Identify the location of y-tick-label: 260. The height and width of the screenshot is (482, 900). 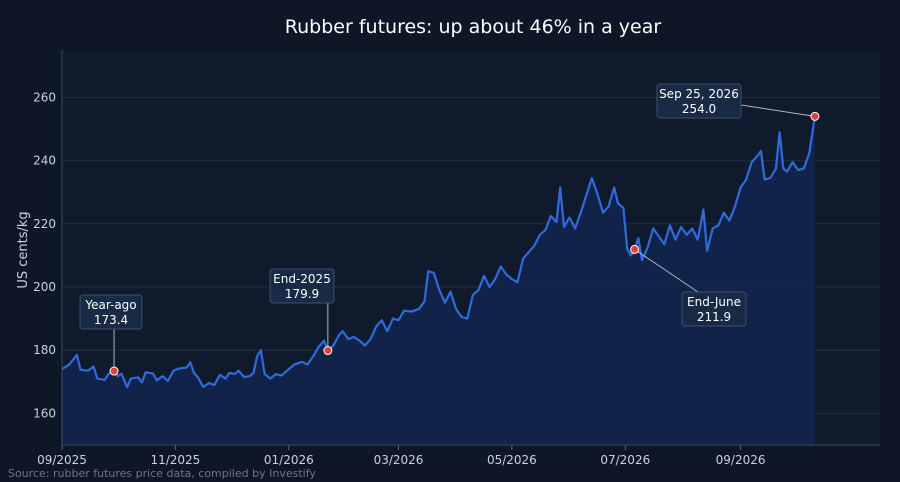
(44, 97).